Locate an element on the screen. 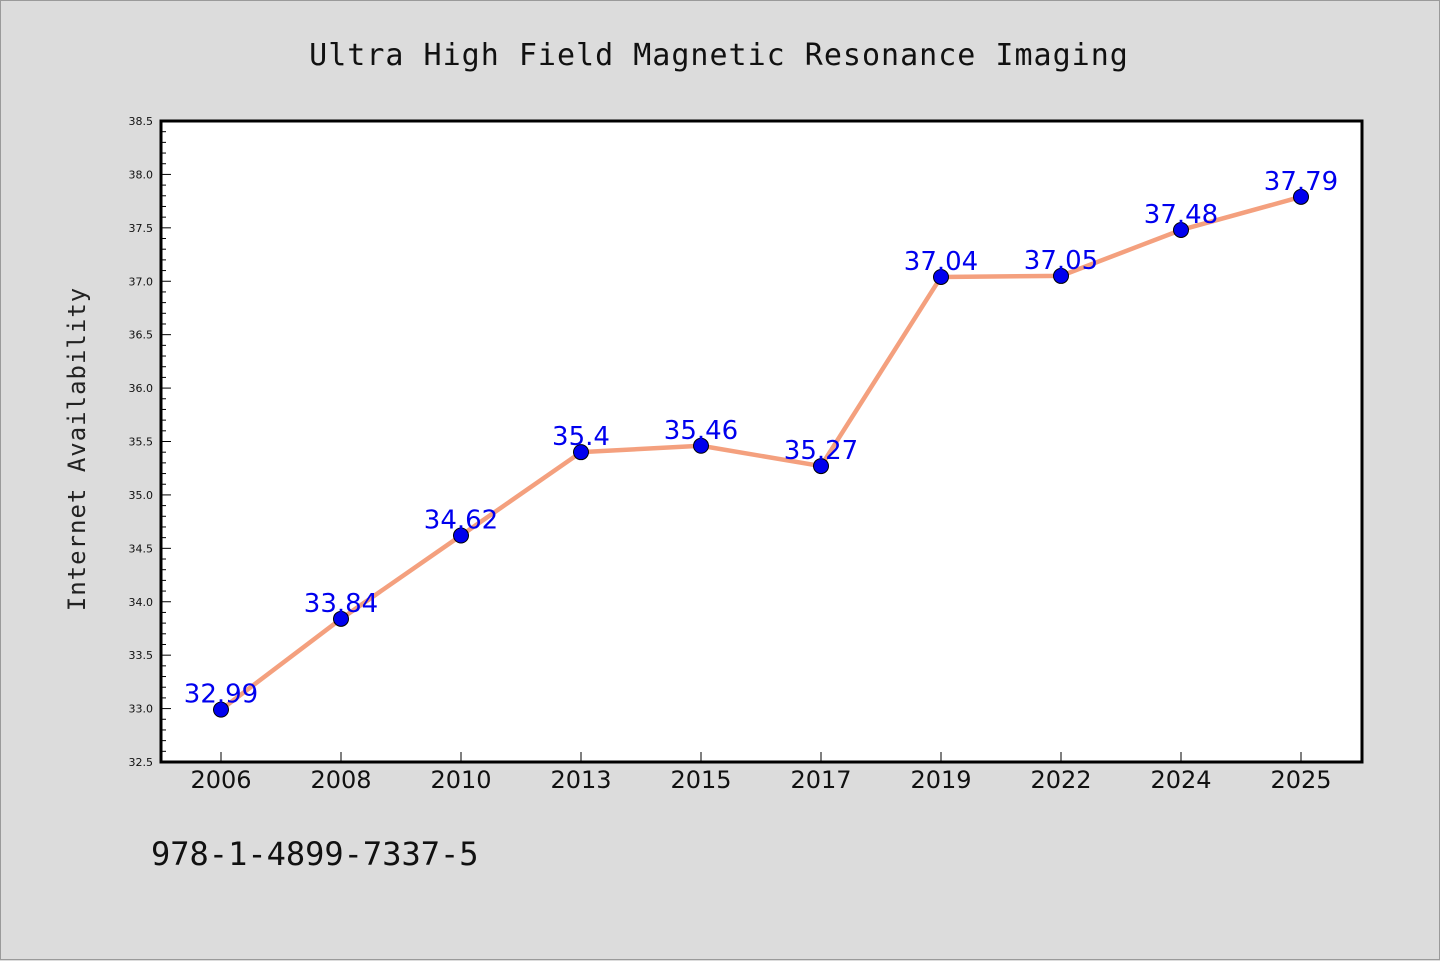 This screenshot has height=961, width=1440. data-label: 37.79 is located at coordinates (1301, 182).